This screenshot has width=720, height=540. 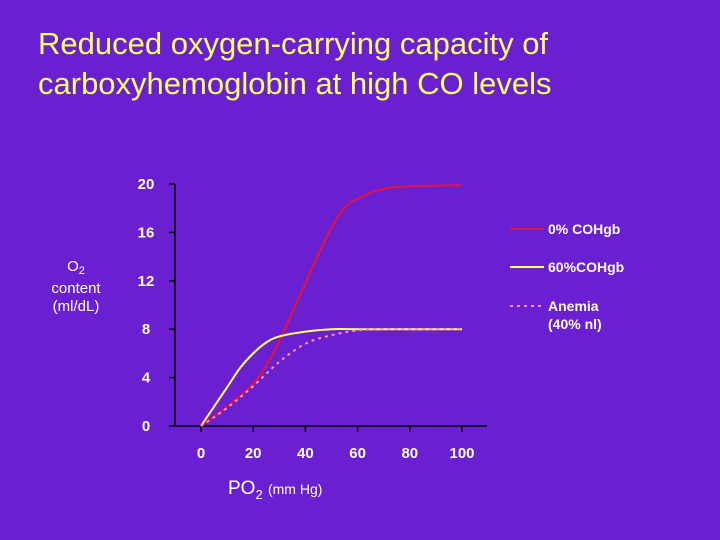 I want to click on y-axis-label: O2 content (ml/dL), so click(x=76, y=287).